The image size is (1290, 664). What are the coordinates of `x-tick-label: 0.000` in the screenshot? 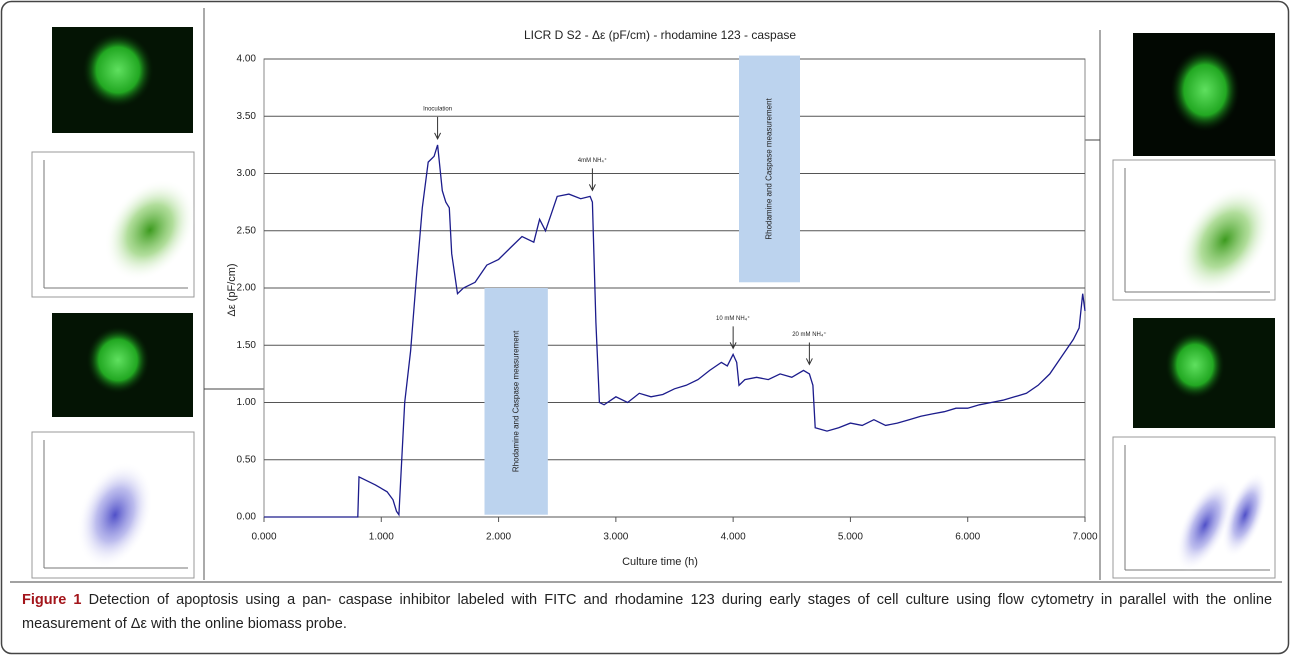 It's located at (263, 537).